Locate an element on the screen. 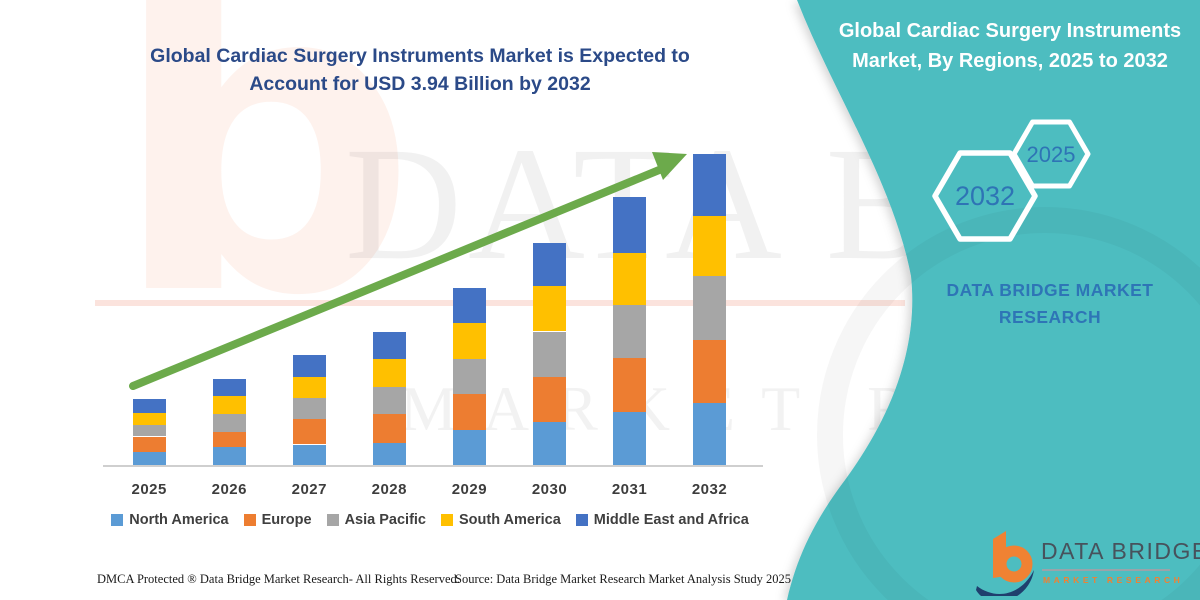 Image resolution: width=1200 pixels, height=600 pixels. logo-name: DATA BRIDGE is located at coordinates (1120, 551).